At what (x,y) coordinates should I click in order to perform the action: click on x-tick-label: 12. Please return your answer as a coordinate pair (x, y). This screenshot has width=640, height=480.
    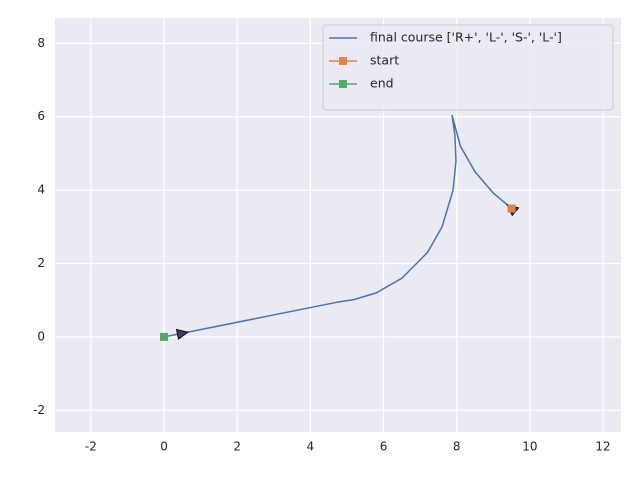
    Looking at the image, I should click on (602, 447).